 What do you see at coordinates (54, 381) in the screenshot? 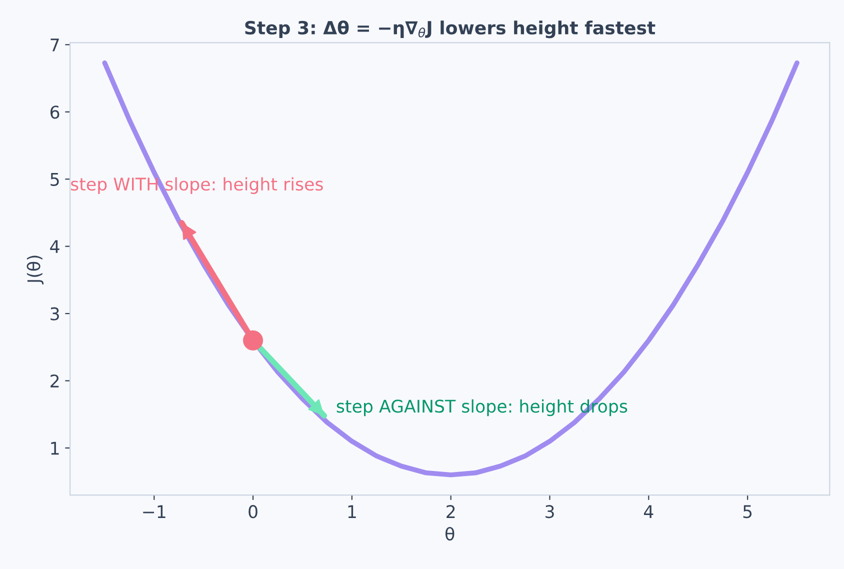
I see `y-tick-label: 2` at bounding box center [54, 381].